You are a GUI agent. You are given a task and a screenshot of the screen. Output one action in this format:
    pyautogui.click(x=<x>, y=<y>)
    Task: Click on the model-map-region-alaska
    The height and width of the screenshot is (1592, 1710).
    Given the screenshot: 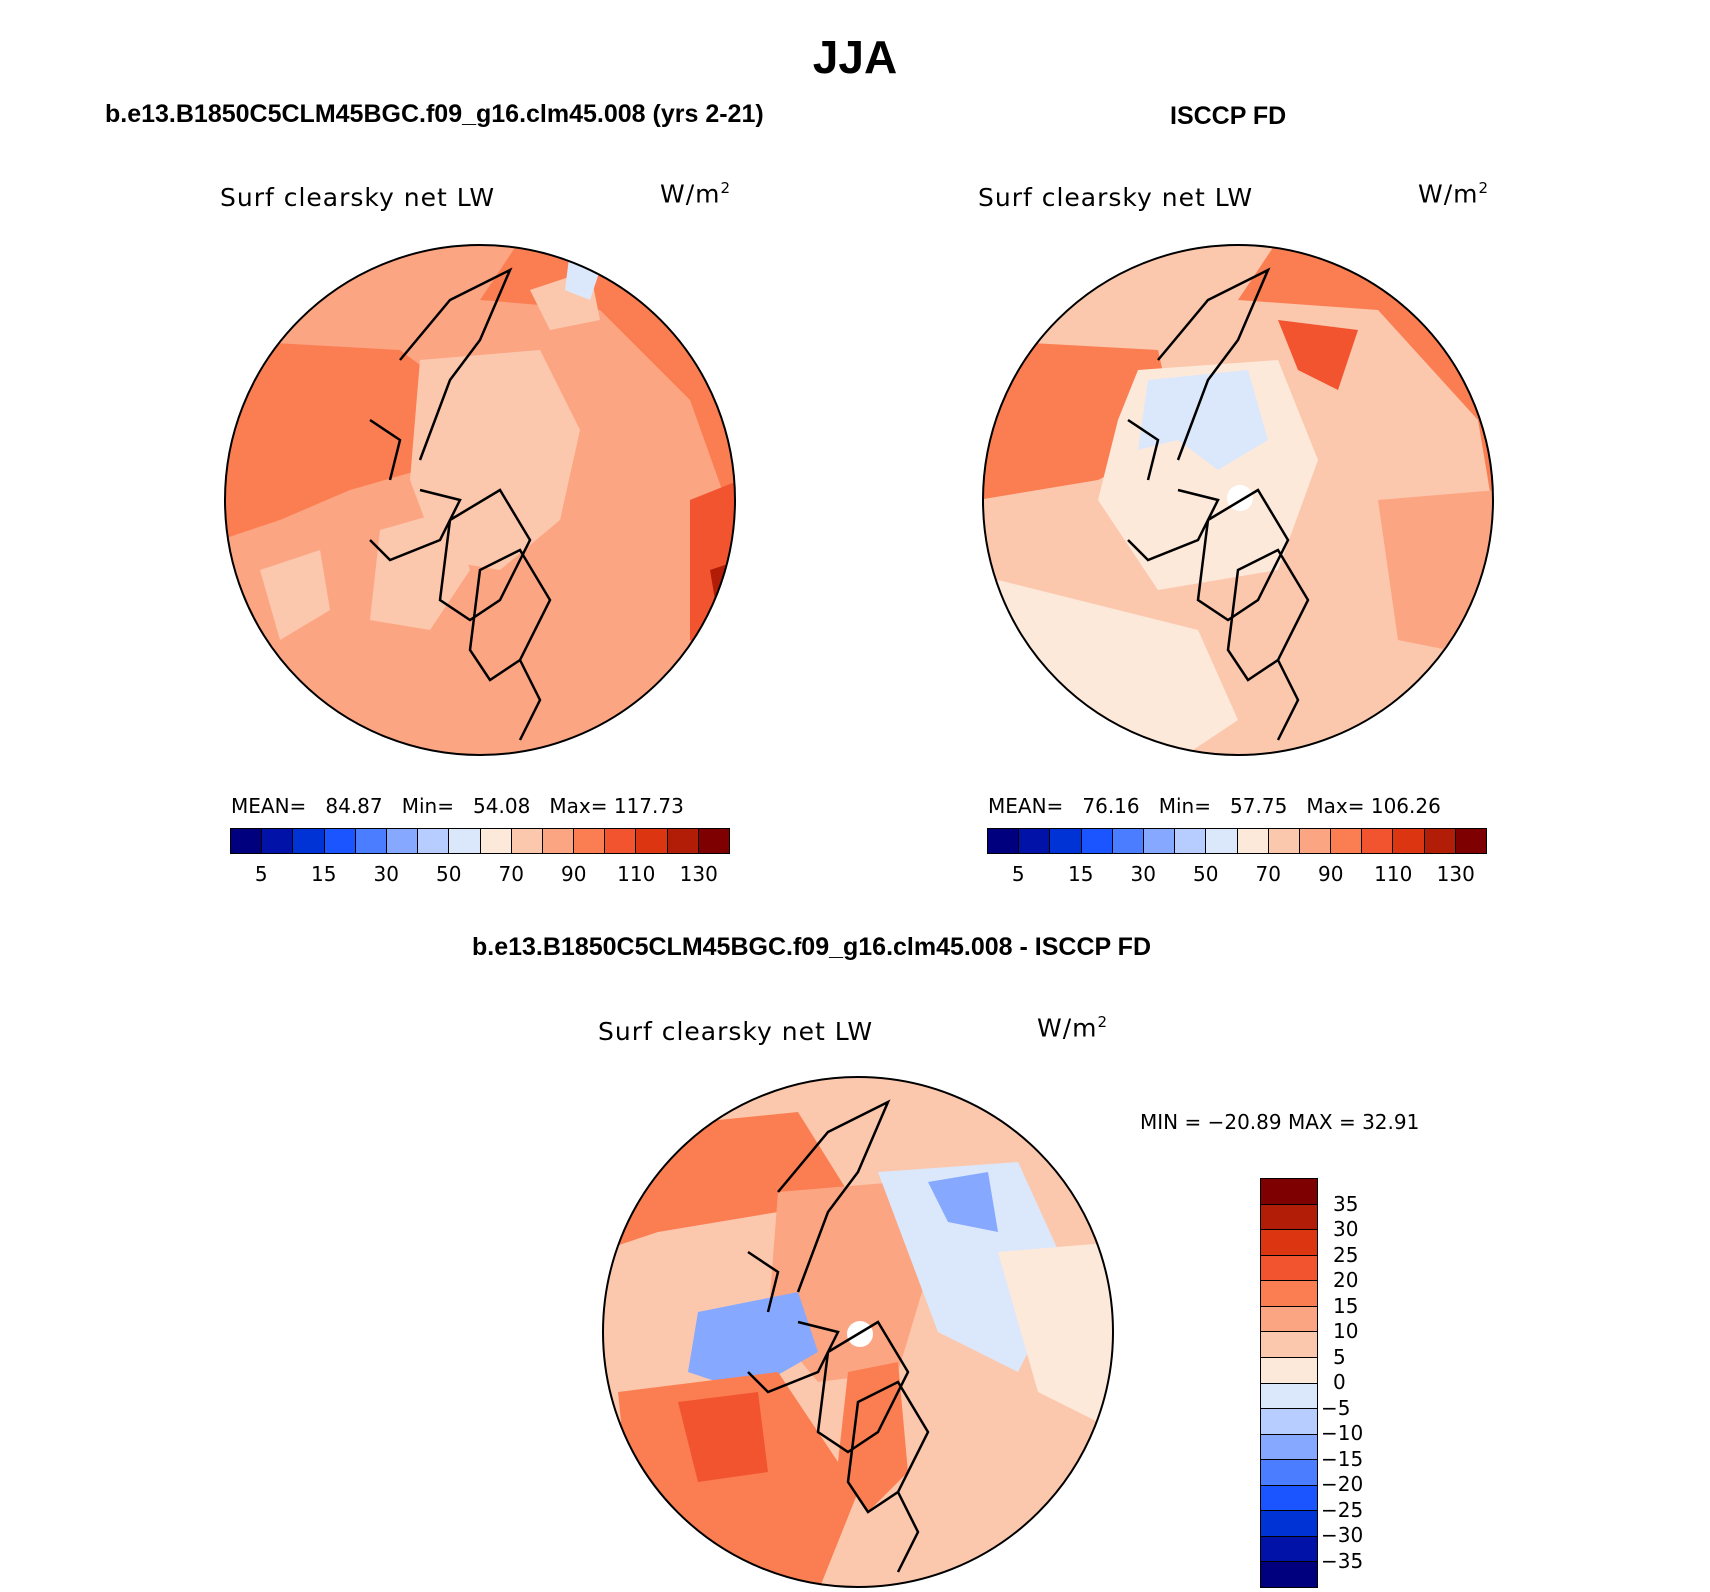 What is the action you would take?
    pyautogui.click(x=295, y=595)
    